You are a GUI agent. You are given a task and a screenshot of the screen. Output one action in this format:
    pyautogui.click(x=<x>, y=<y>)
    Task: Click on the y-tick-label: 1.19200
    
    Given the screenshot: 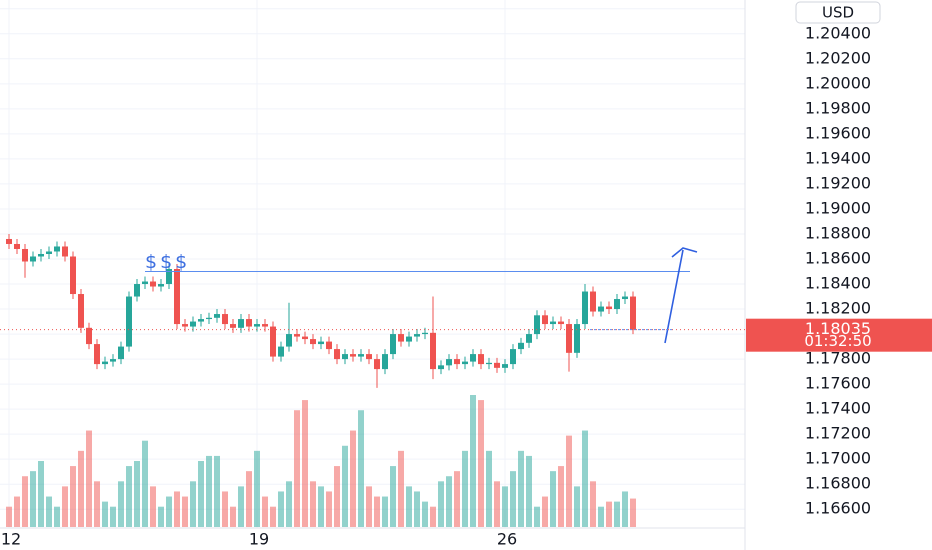 What is the action you would take?
    pyautogui.click(x=838, y=182)
    